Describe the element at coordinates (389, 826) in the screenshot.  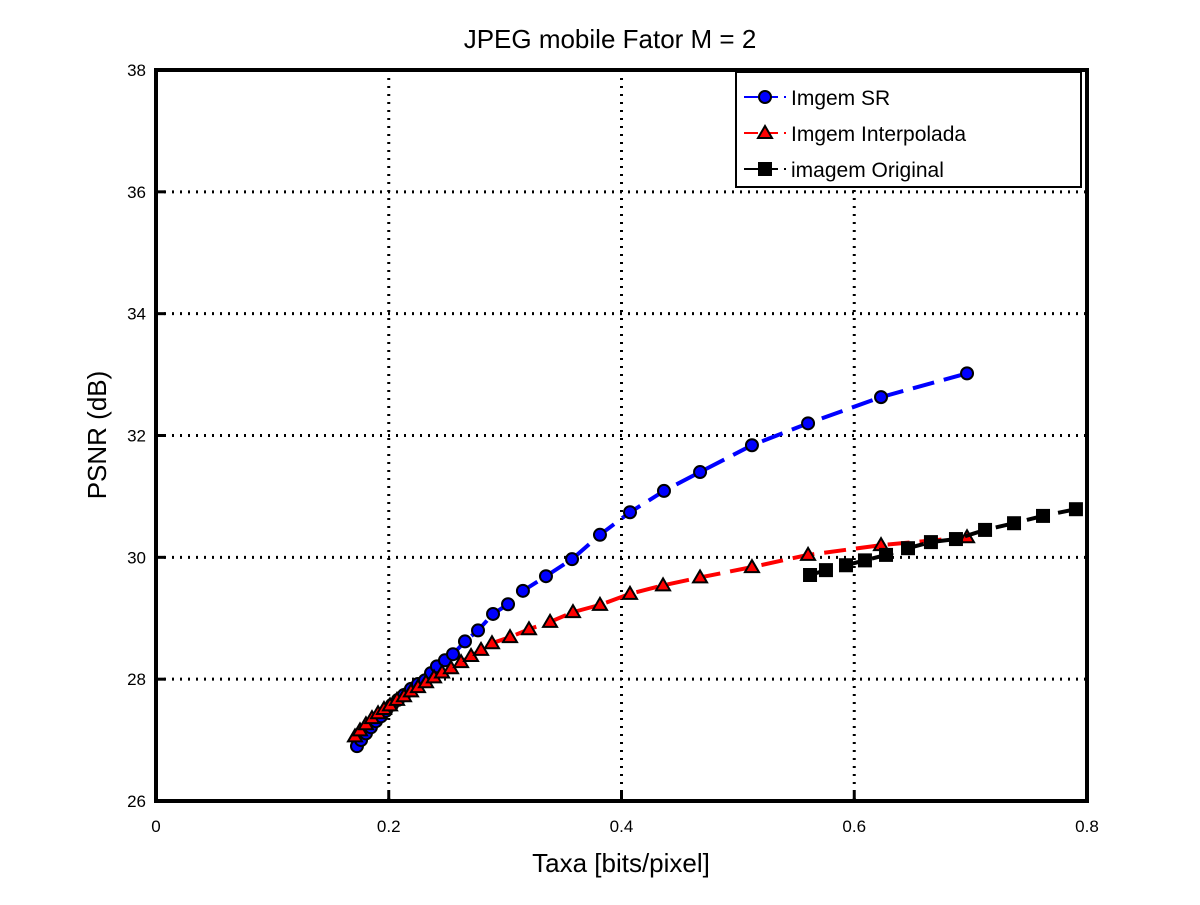
I see `x-tick-label: 0.2` at that location.